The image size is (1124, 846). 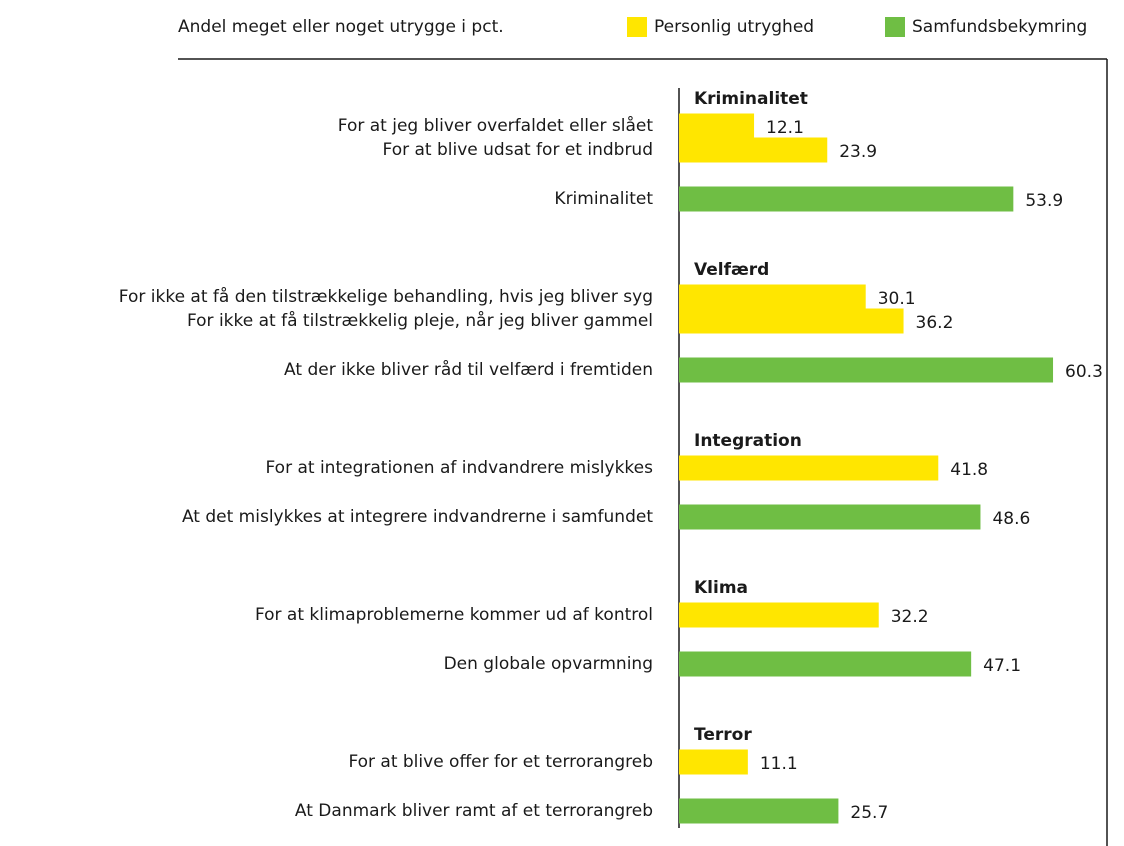 I want to click on legend-label: Personlig utryghed, so click(x=734, y=27).